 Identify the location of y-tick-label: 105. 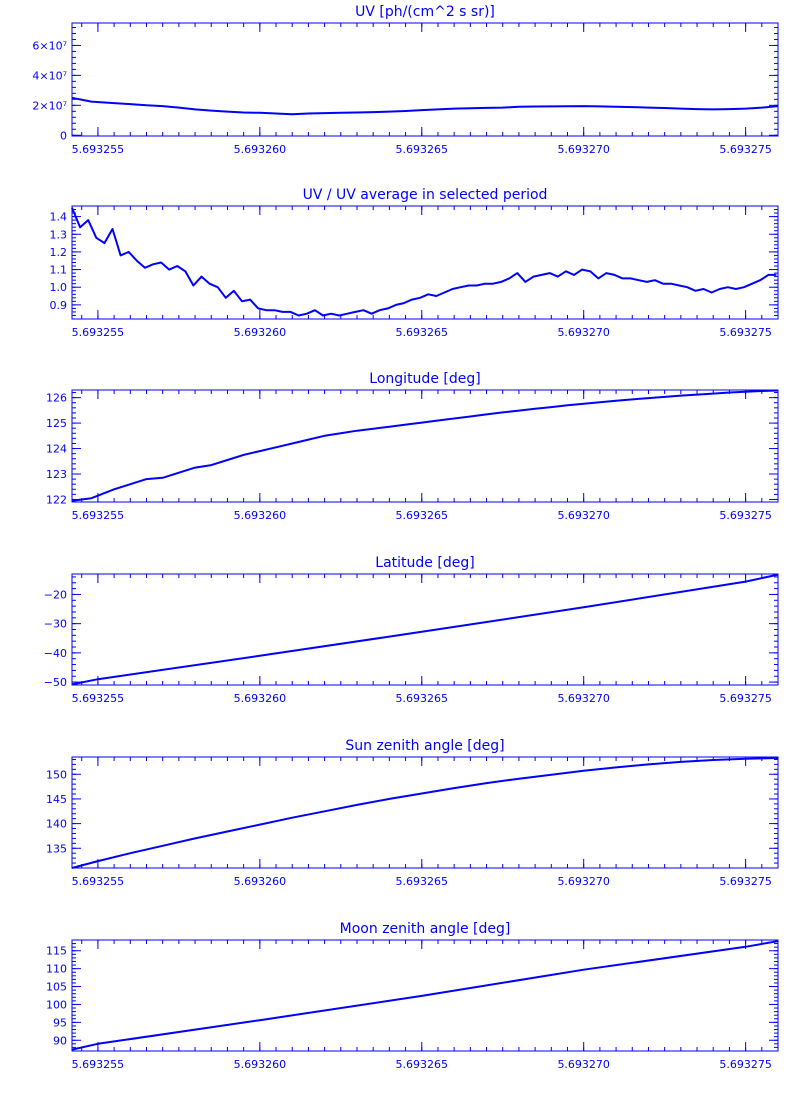
(56, 987).